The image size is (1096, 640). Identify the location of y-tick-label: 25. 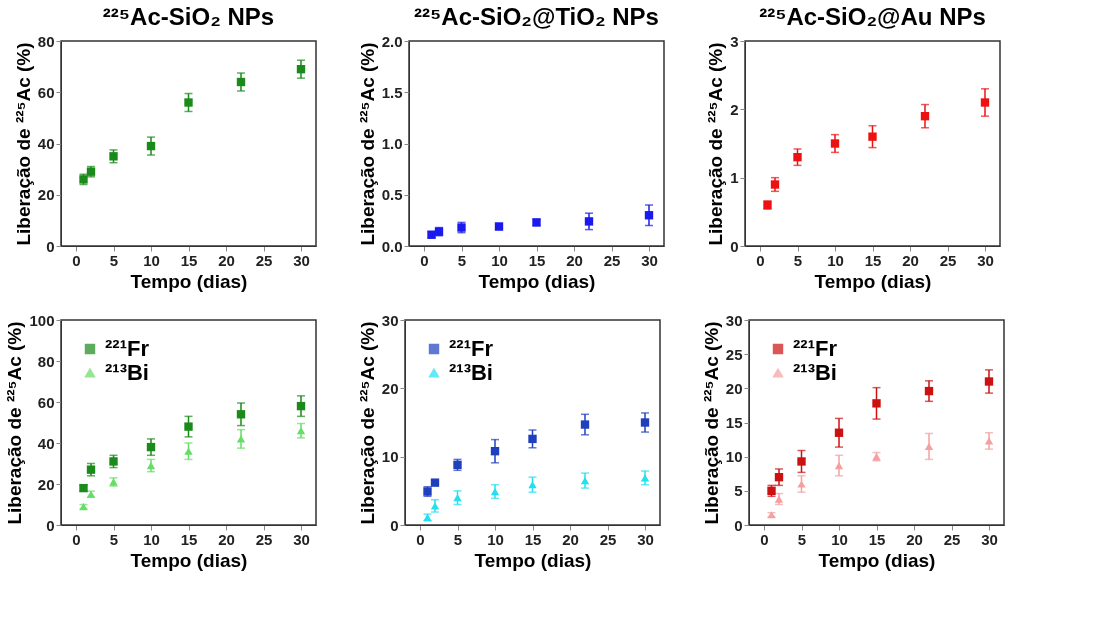
(734, 354).